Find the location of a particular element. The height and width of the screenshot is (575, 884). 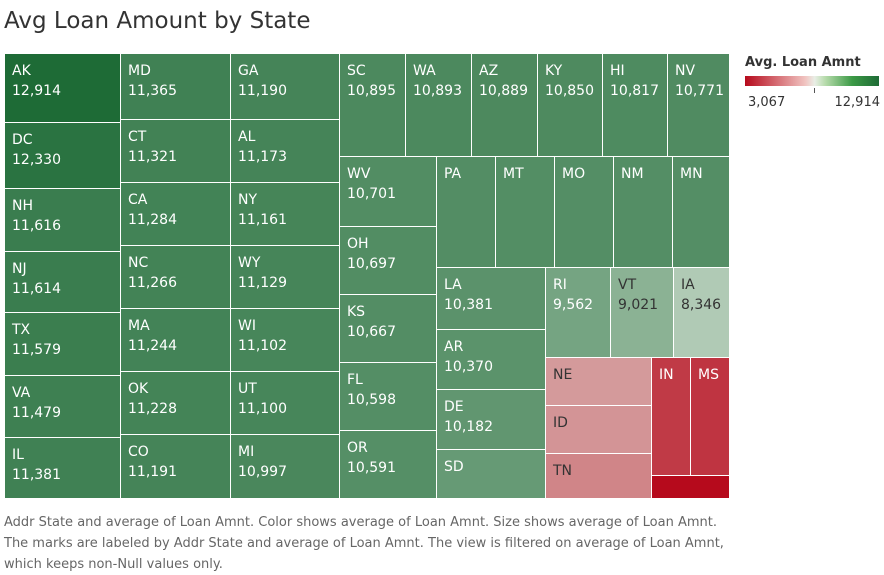

treemap-tile-de: DE 10,182 is located at coordinates (491, 420).